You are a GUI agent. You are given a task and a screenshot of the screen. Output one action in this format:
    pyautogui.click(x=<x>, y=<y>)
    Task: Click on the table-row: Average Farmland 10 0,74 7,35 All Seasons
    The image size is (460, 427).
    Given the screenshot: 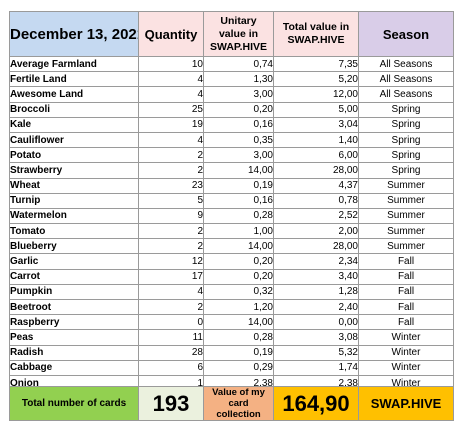 What is the action you would take?
    pyautogui.click(x=231, y=64)
    